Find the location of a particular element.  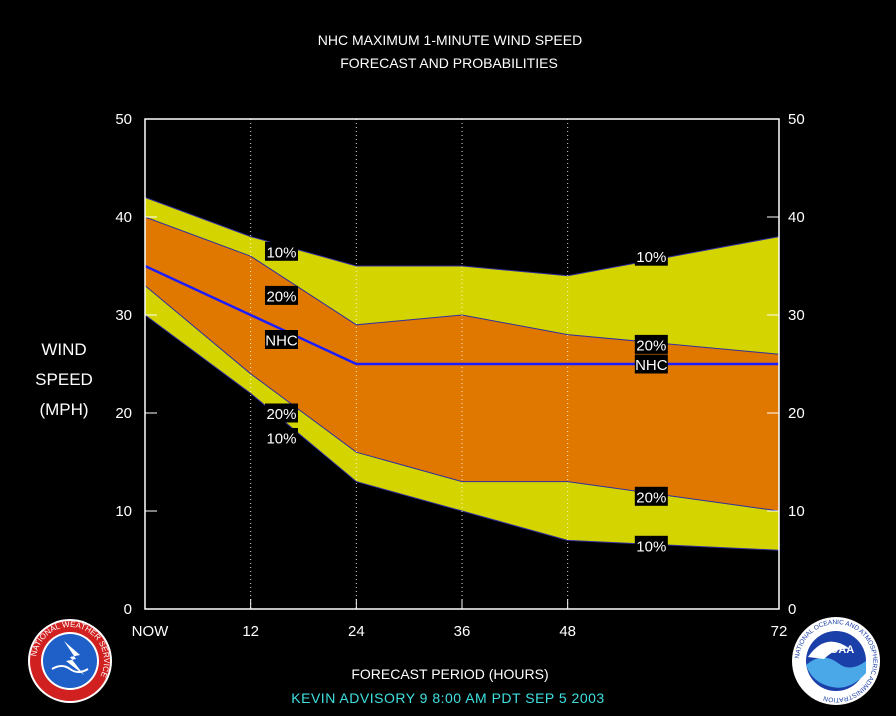

y-axis-label-line: SPEED is located at coordinates (64, 379).